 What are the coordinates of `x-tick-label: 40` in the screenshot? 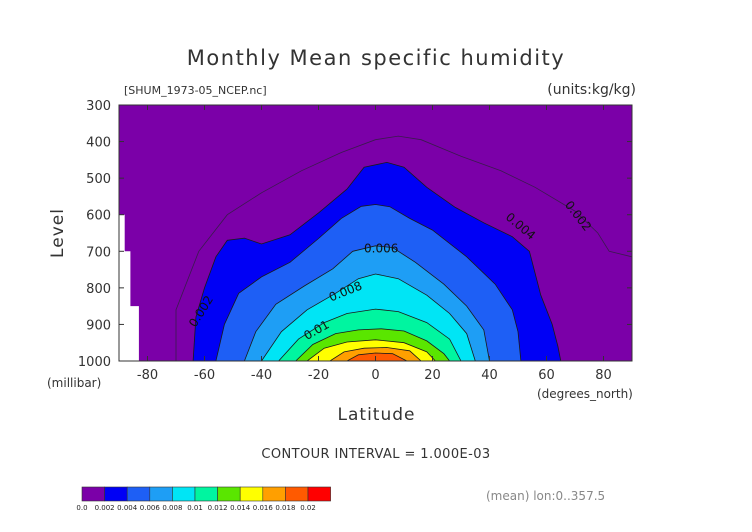 It's located at (489, 375).